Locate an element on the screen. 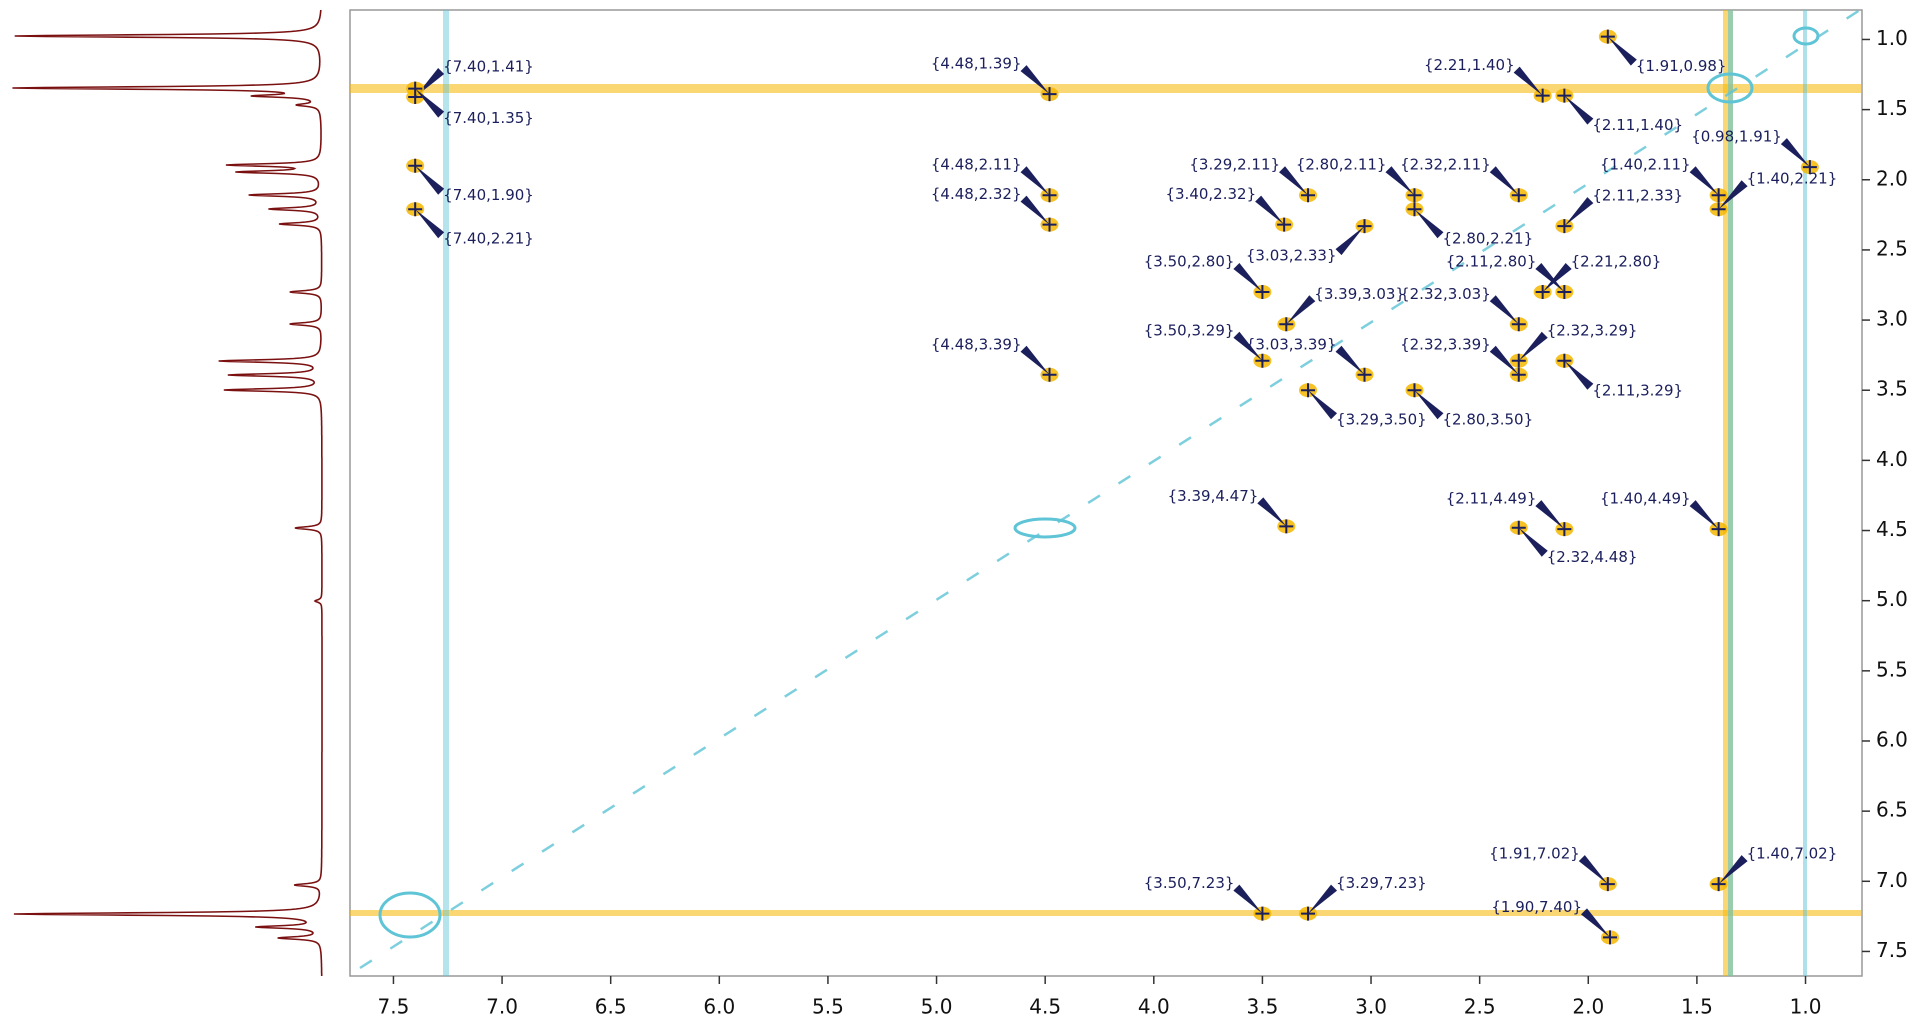  peak-label: {4.48,2.11} is located at coordinates (976, 165).